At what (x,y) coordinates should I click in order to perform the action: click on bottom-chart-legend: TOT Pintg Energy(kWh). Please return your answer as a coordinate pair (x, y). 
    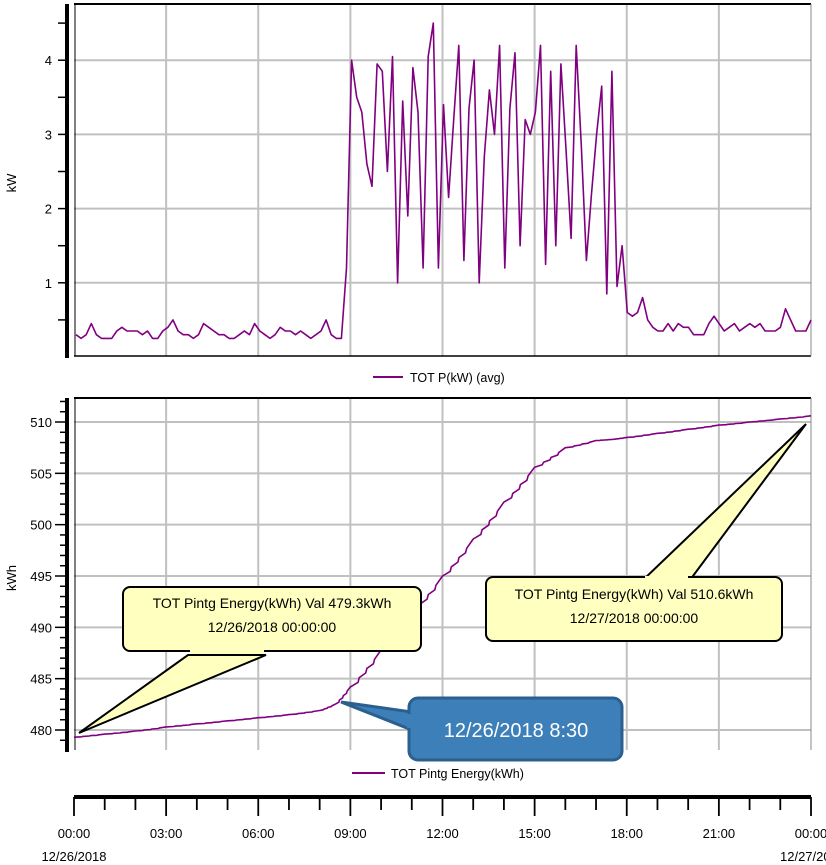
    Looking at the image, I should click on (438, 774).